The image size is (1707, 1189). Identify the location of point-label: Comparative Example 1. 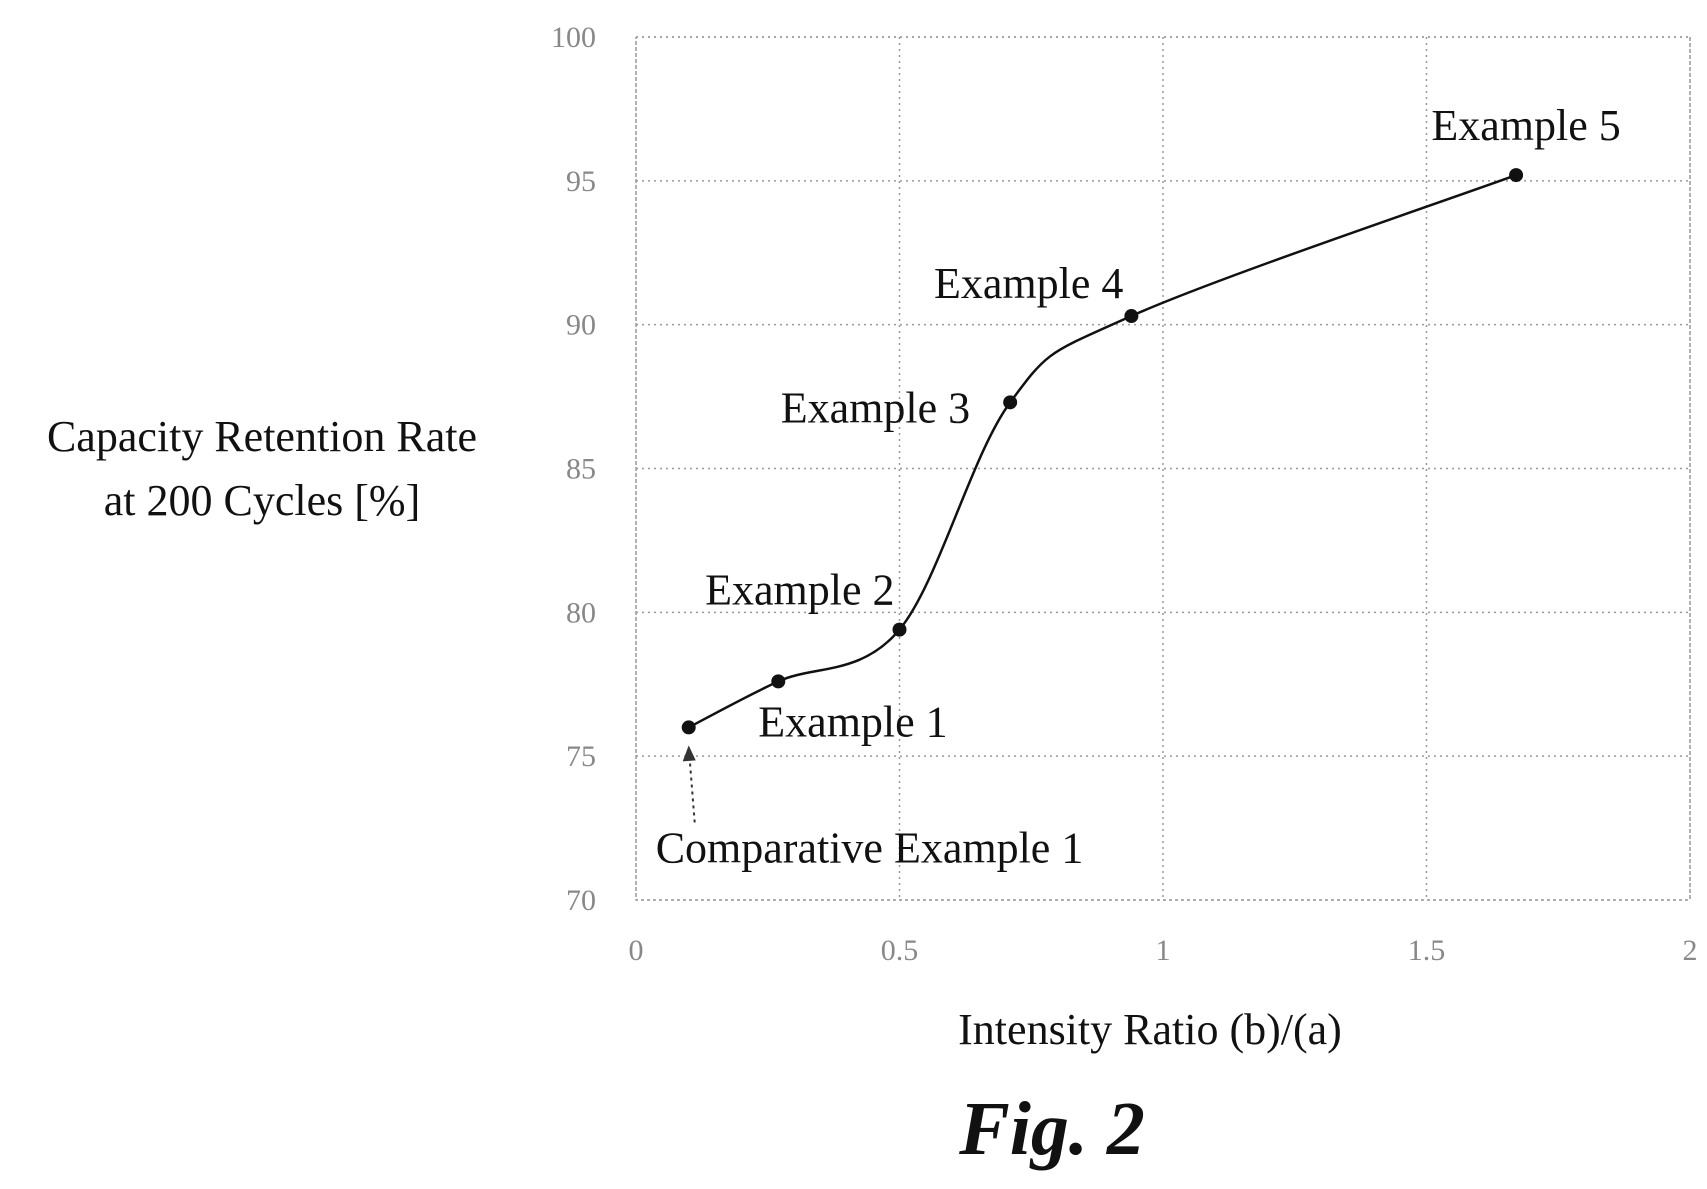
(870, 847).